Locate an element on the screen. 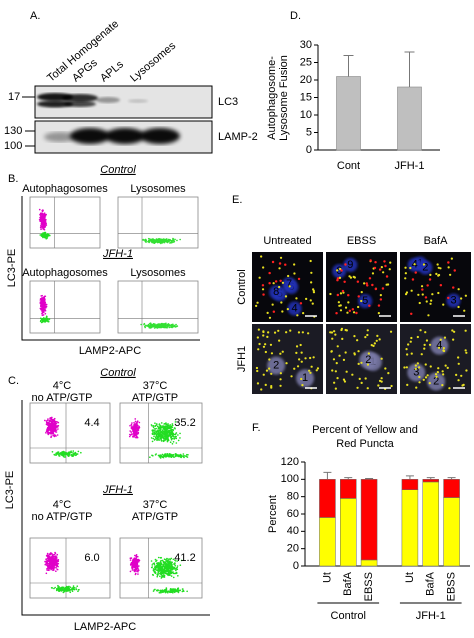  cell-label: 9 is located at coordinates (350, 265).